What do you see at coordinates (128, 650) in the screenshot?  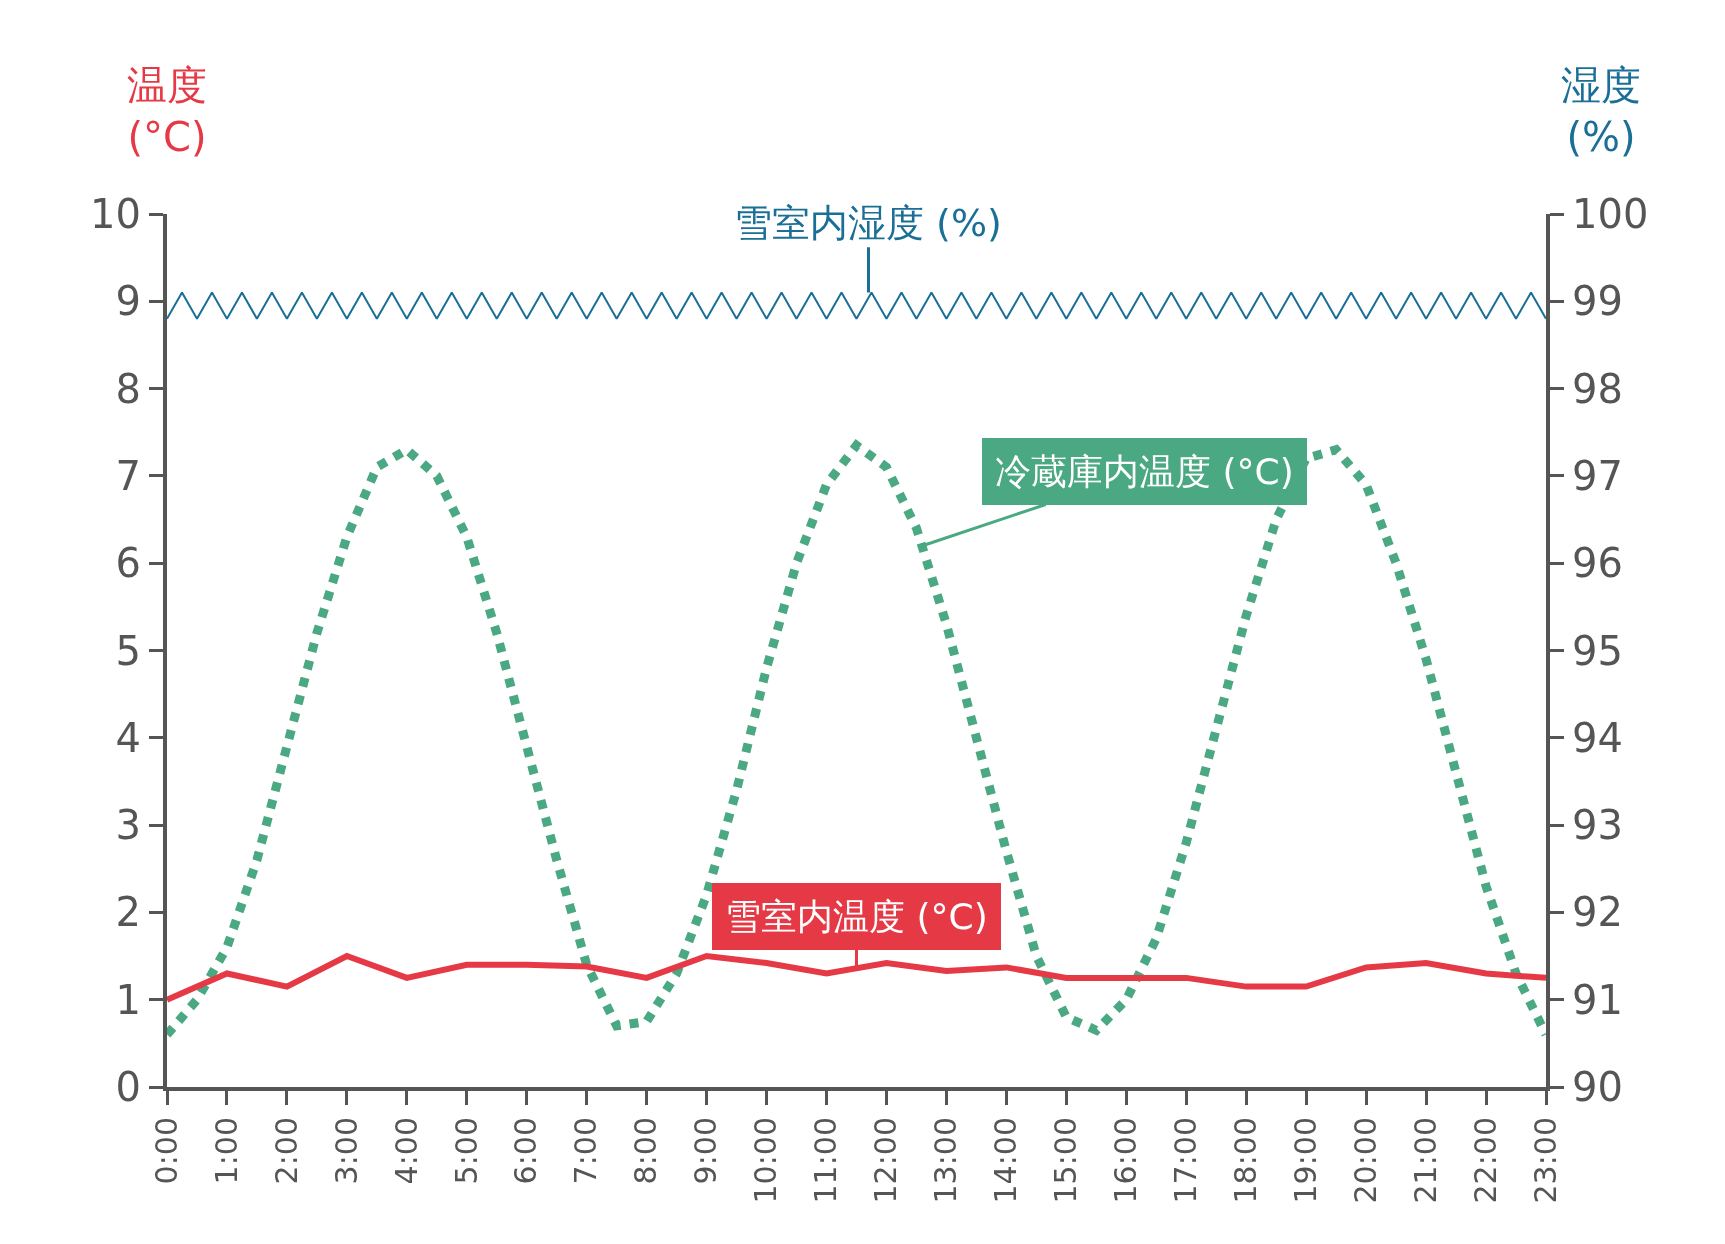 I see `y-tick-label: 5` at bounding box center [128, 650].